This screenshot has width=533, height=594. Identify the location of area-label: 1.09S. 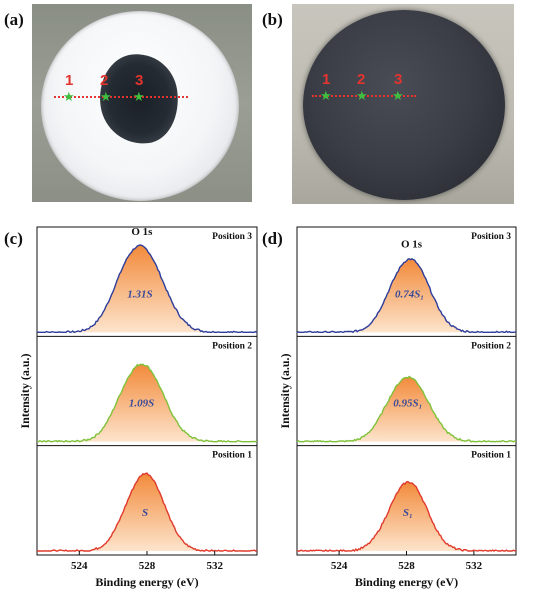
(141, 404).